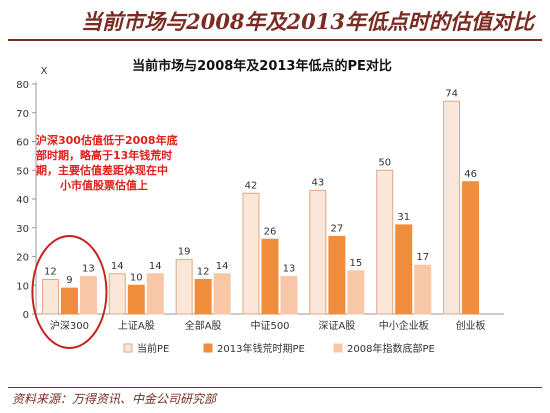  What do you see at coordinates (471, 325) in the screenshot?
I see `x-tick-label: 创业板` at bounding box center [471, 325].